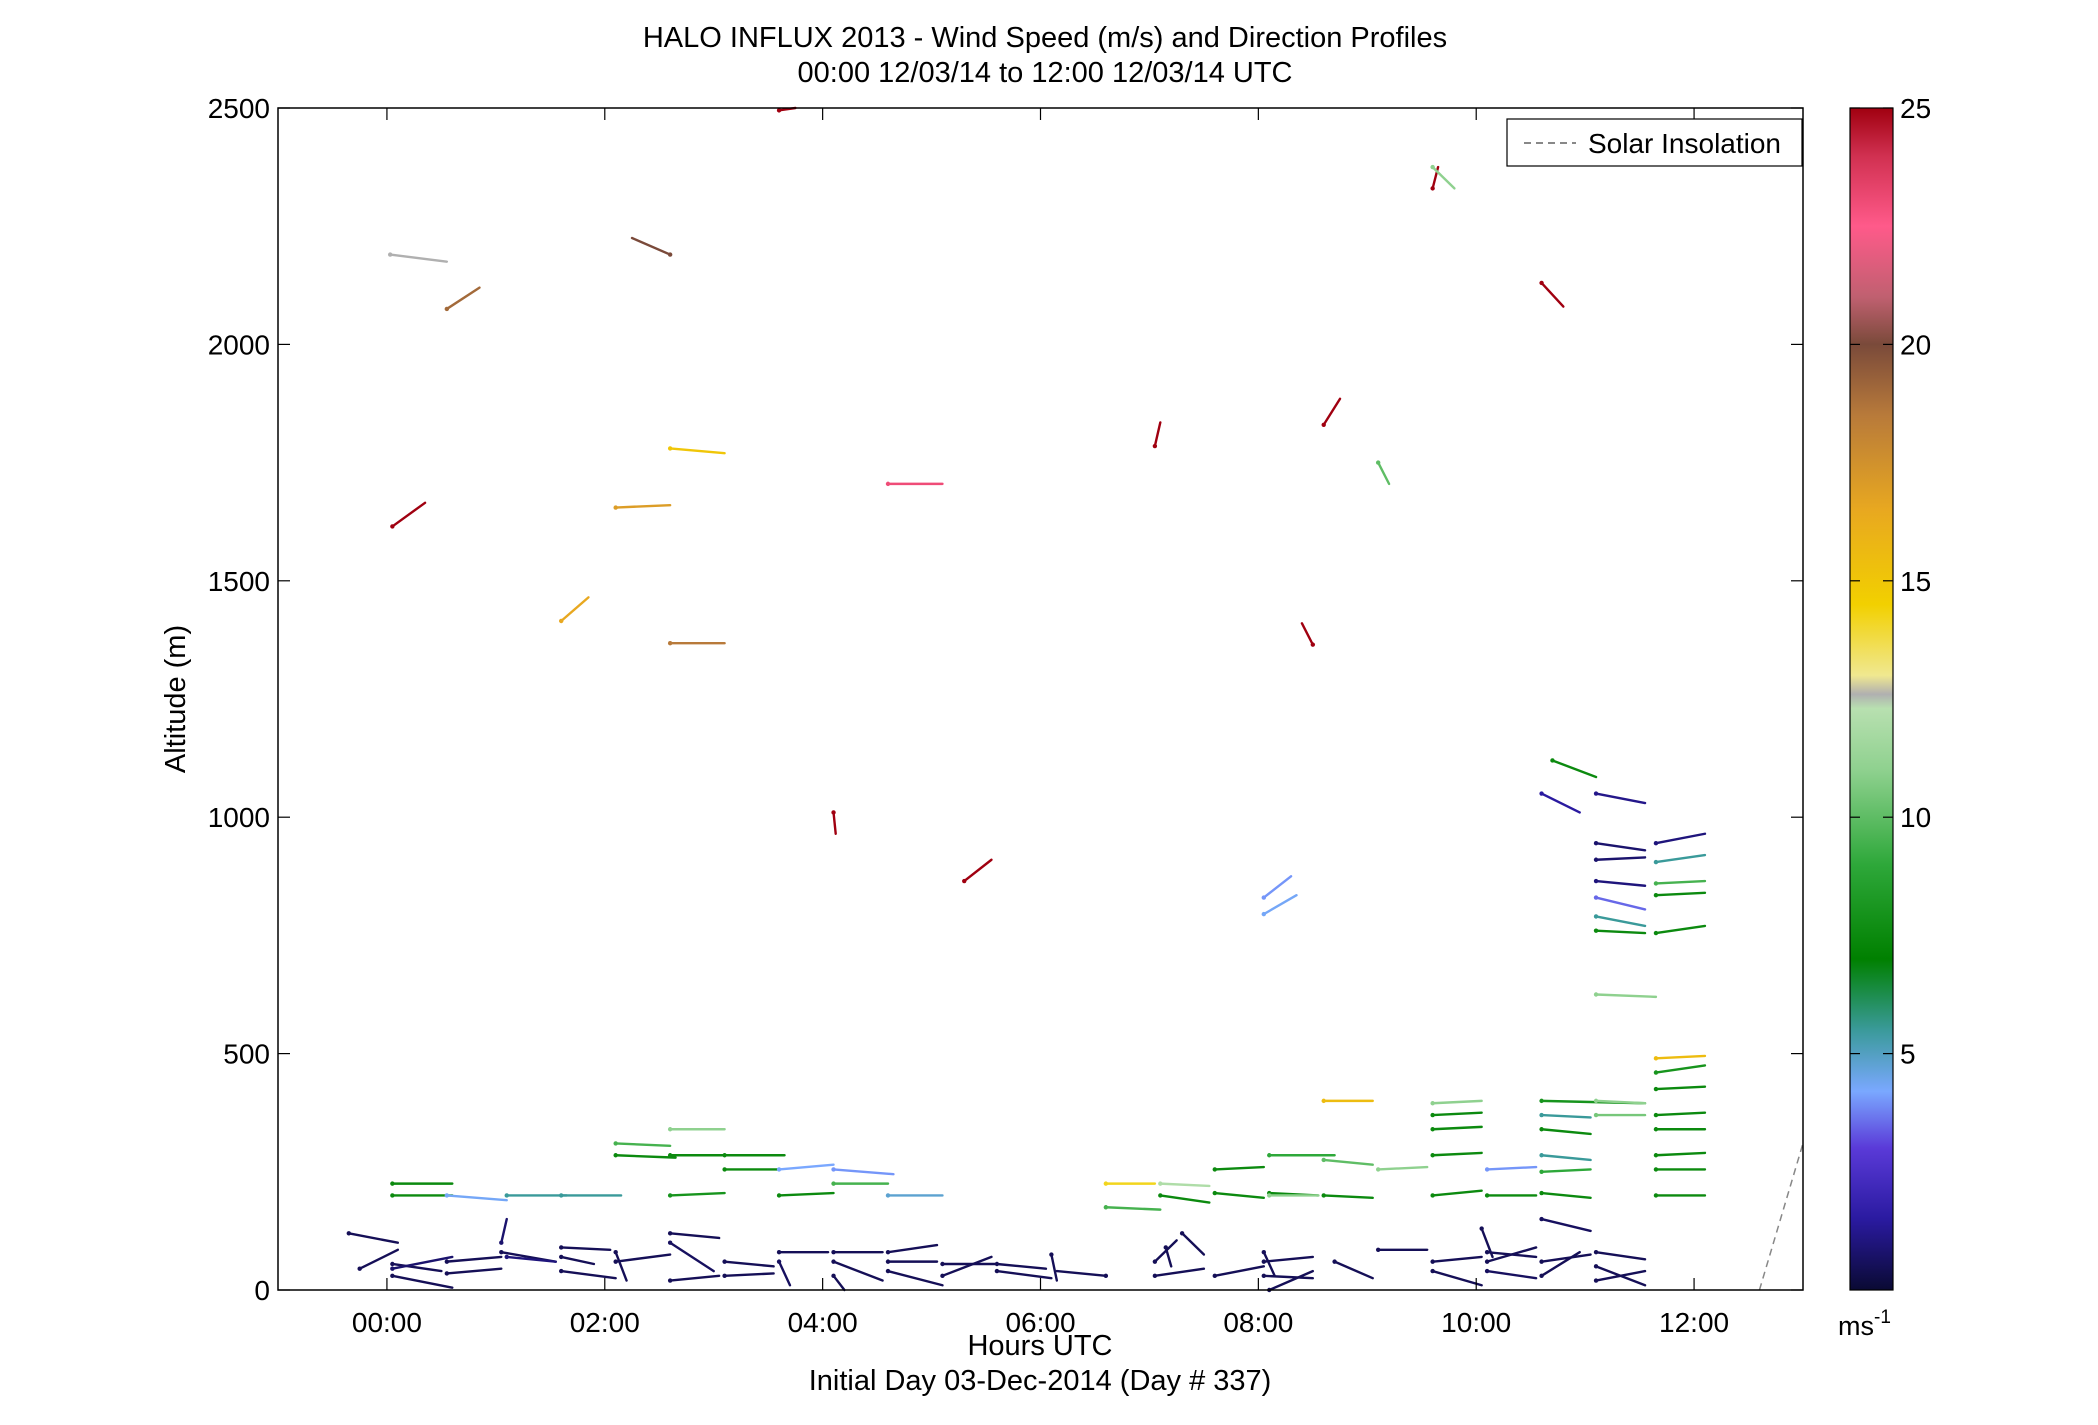 This screenshot has width=2098, height=1425. I want to click on x-axis-label: Hours UTC, so click(1039, 1346).